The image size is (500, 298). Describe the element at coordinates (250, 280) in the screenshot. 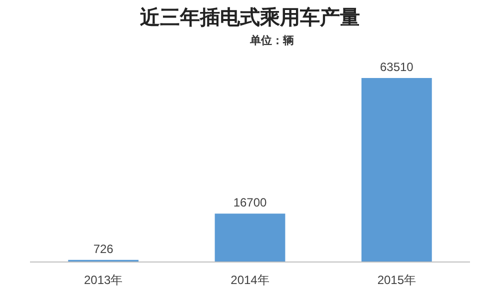

I see `x-tick-label: 2014年` at that location.